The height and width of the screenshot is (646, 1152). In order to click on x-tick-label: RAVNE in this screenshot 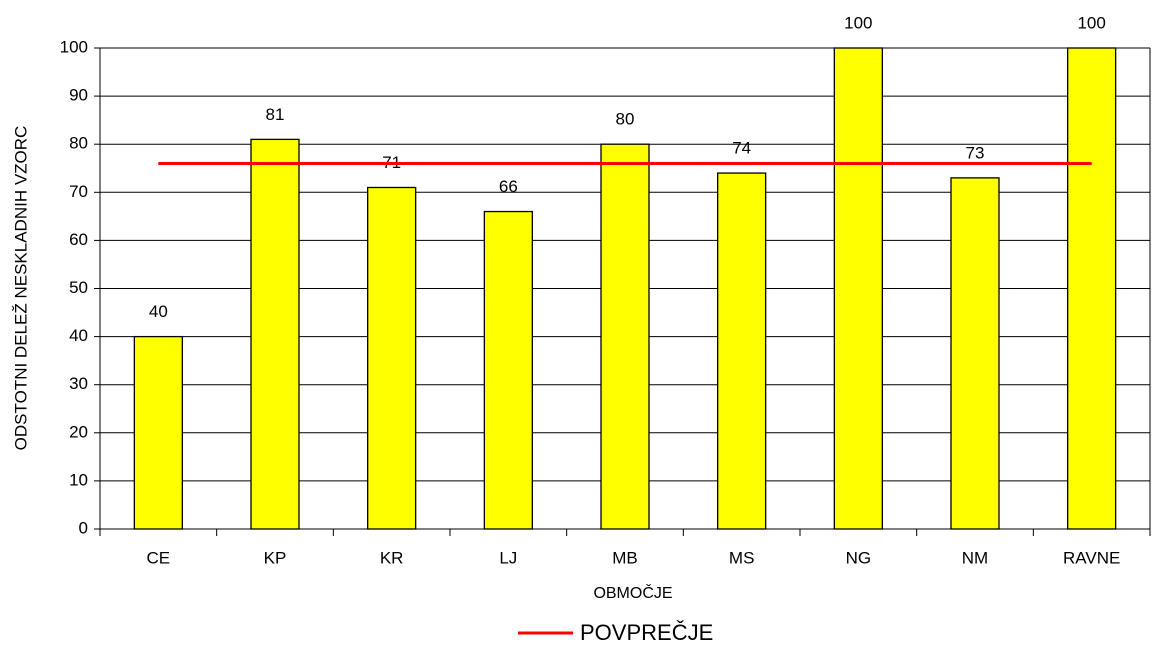, I will do `click(1091, 557)`.